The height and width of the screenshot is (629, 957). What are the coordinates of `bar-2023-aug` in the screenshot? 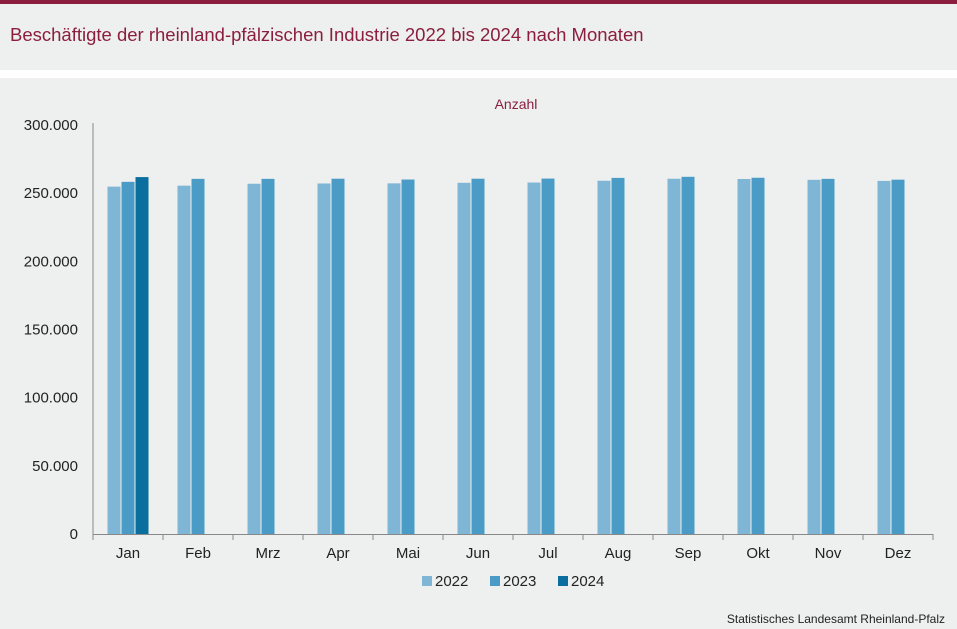 It's located at (618, 355).